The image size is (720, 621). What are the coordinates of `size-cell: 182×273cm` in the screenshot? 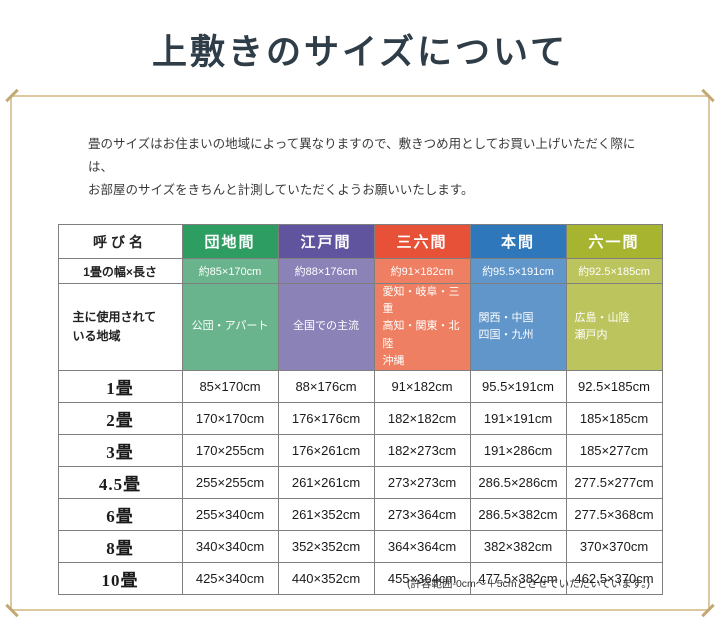 It's located at (422, 450).